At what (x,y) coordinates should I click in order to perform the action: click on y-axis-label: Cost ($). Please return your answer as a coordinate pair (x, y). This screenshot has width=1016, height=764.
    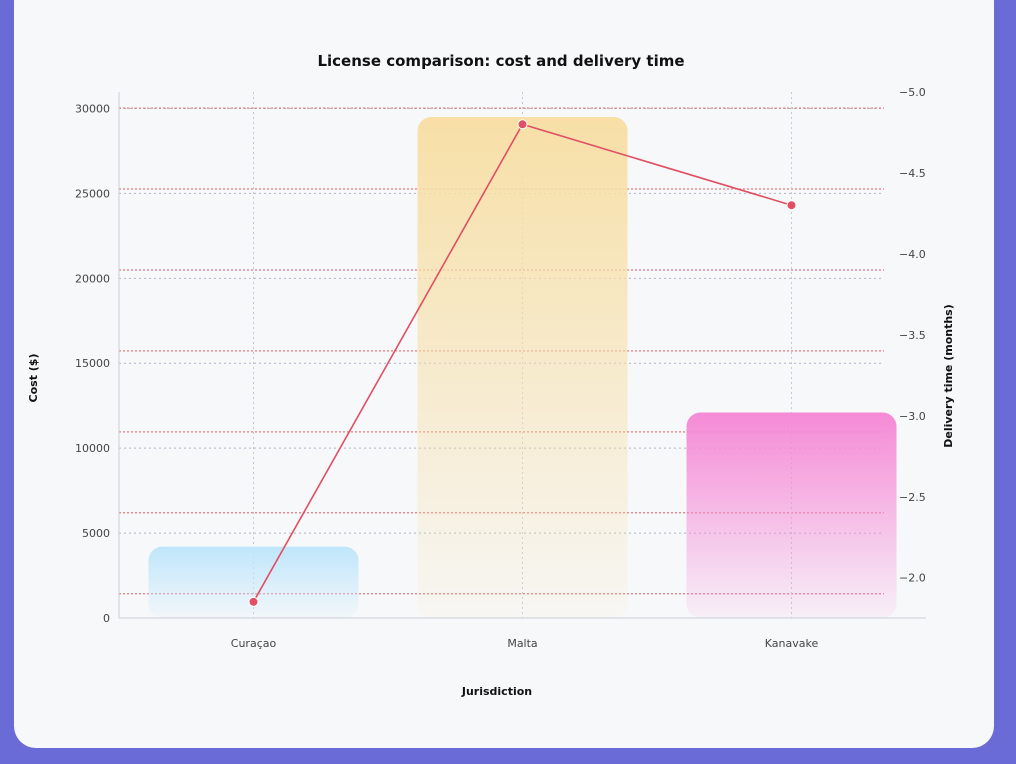
    Looking at the image, I should click on (33, 378).